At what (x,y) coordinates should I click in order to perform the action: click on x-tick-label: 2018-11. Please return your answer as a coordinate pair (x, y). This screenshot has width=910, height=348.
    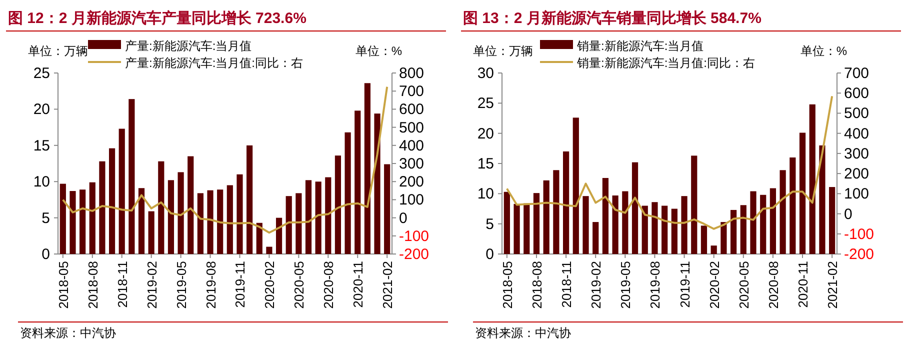
    Looking at the image, I should click on (566, 284).